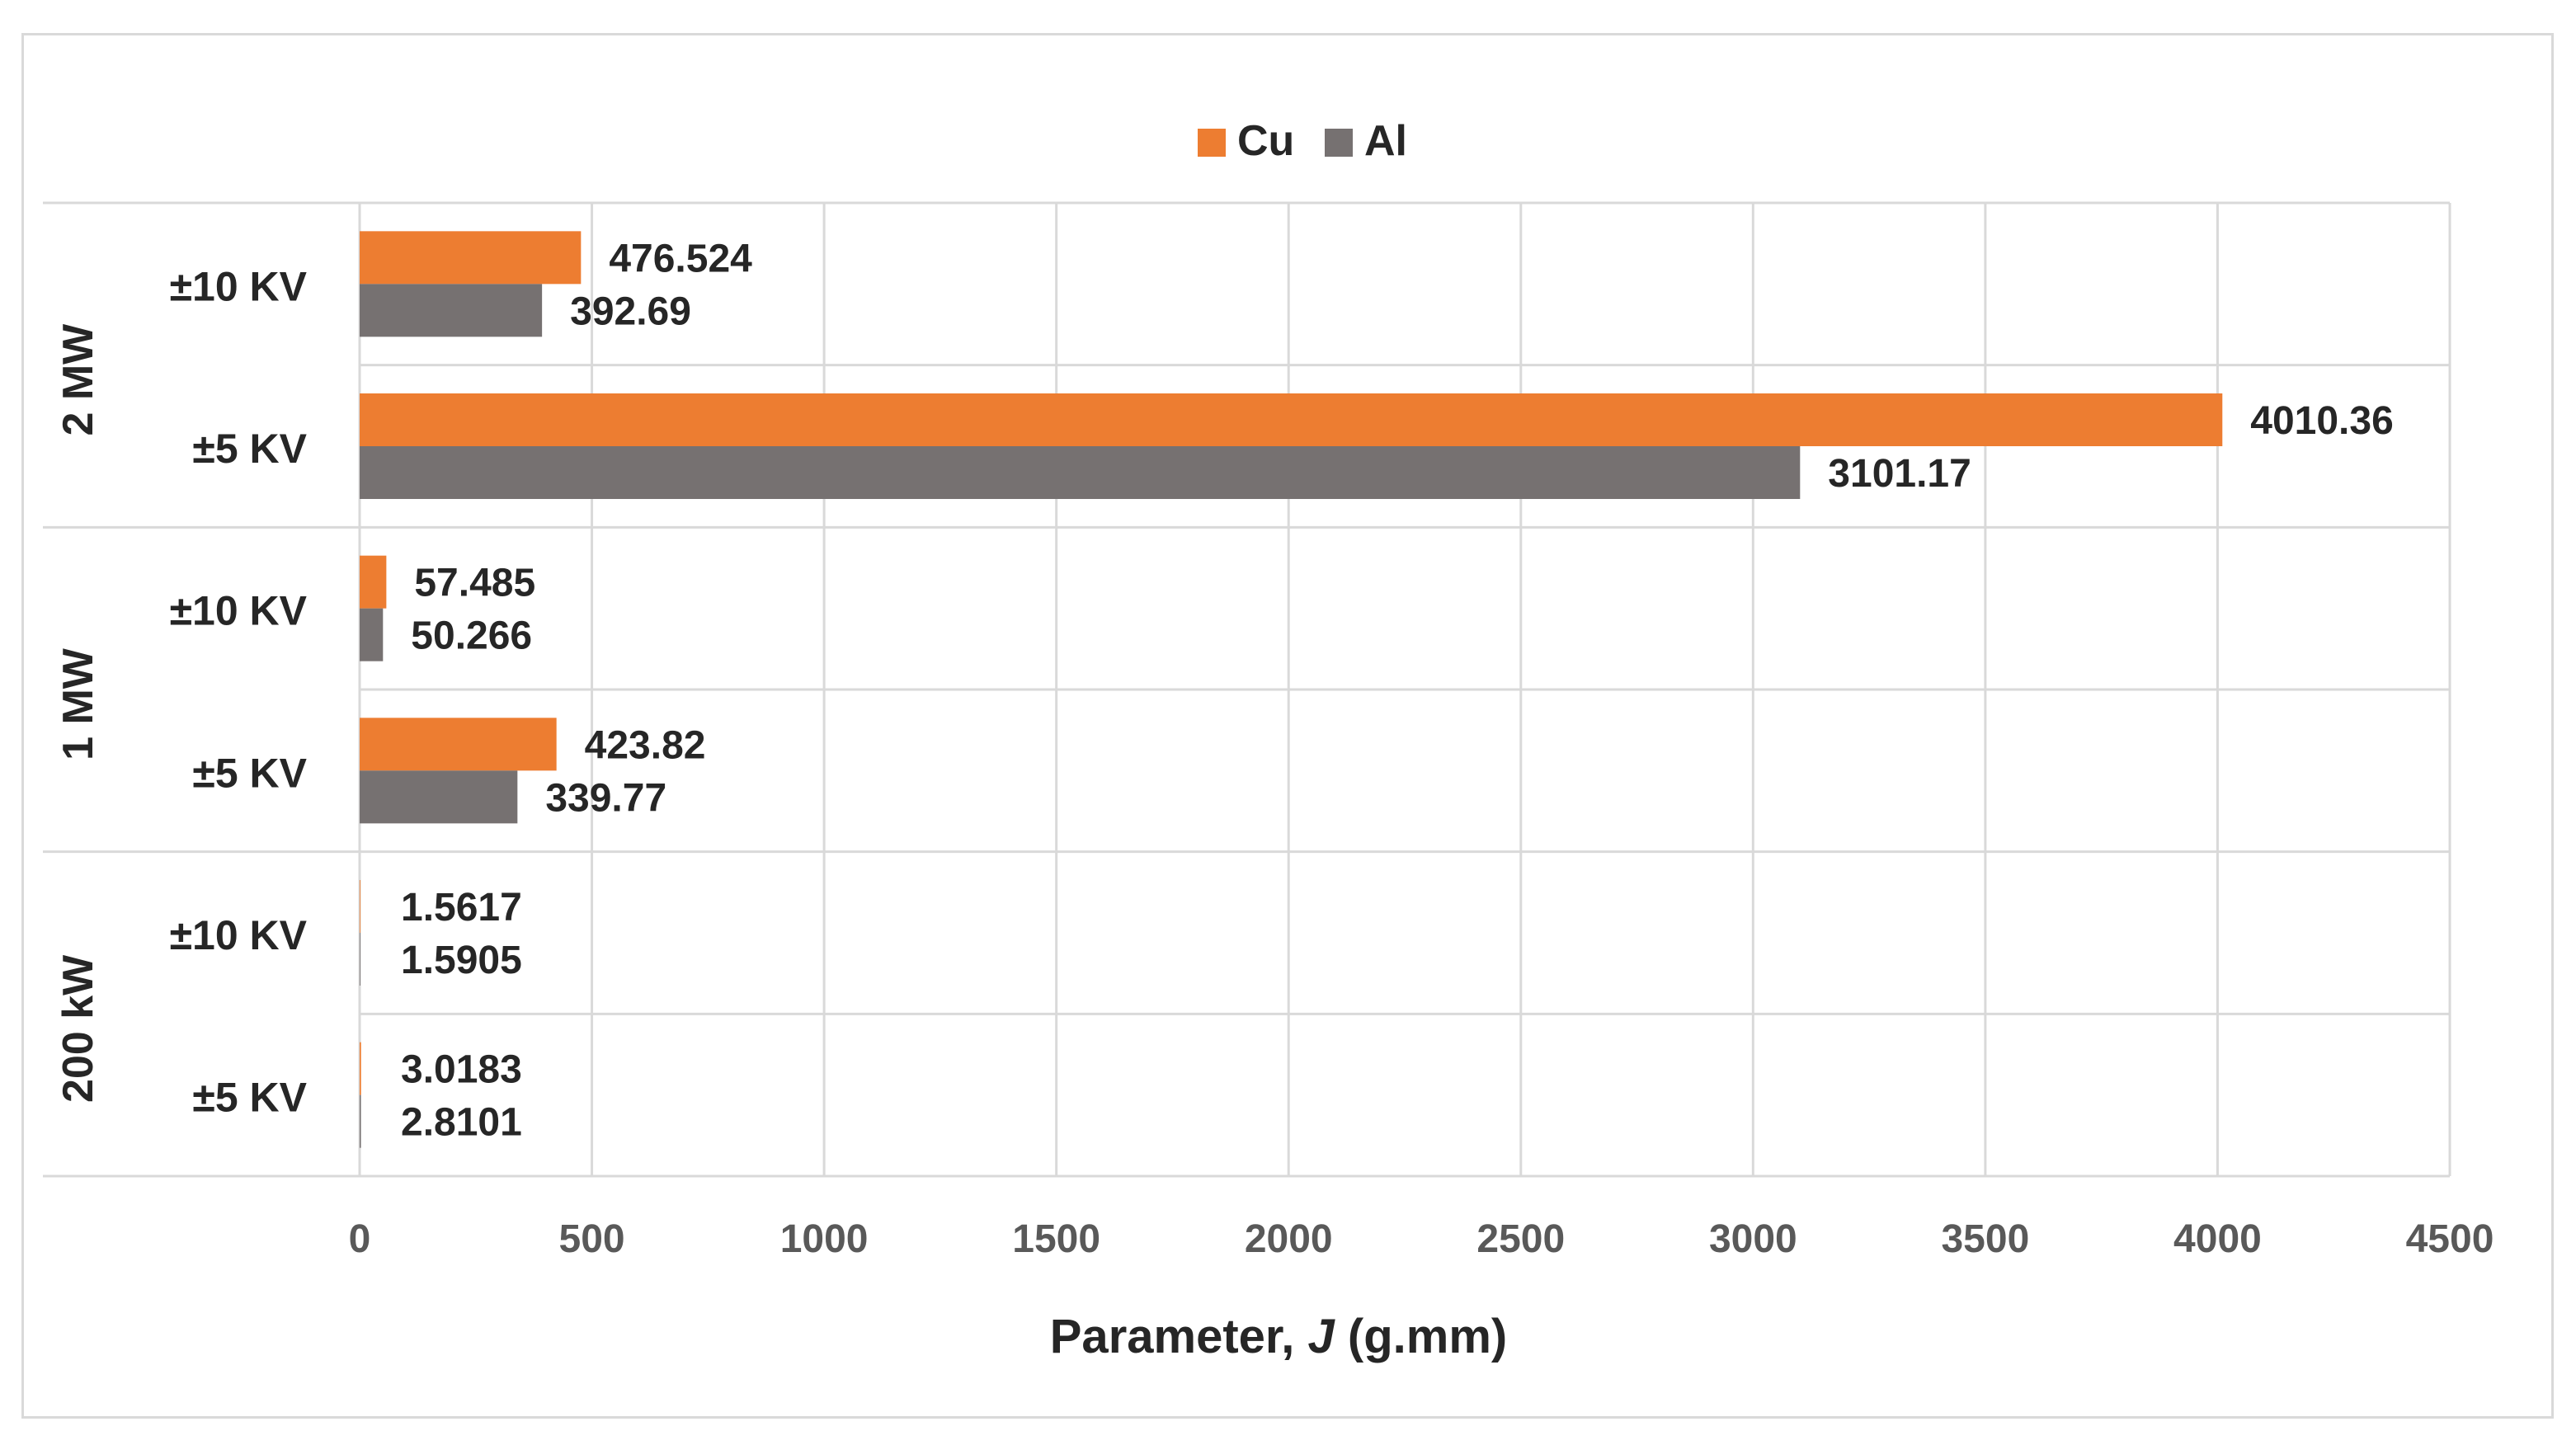  What do you see at coordinates (461, 1123) in the screenshot?
I see `data-label-al: 2.8101` at bounding box center [461, 1123].